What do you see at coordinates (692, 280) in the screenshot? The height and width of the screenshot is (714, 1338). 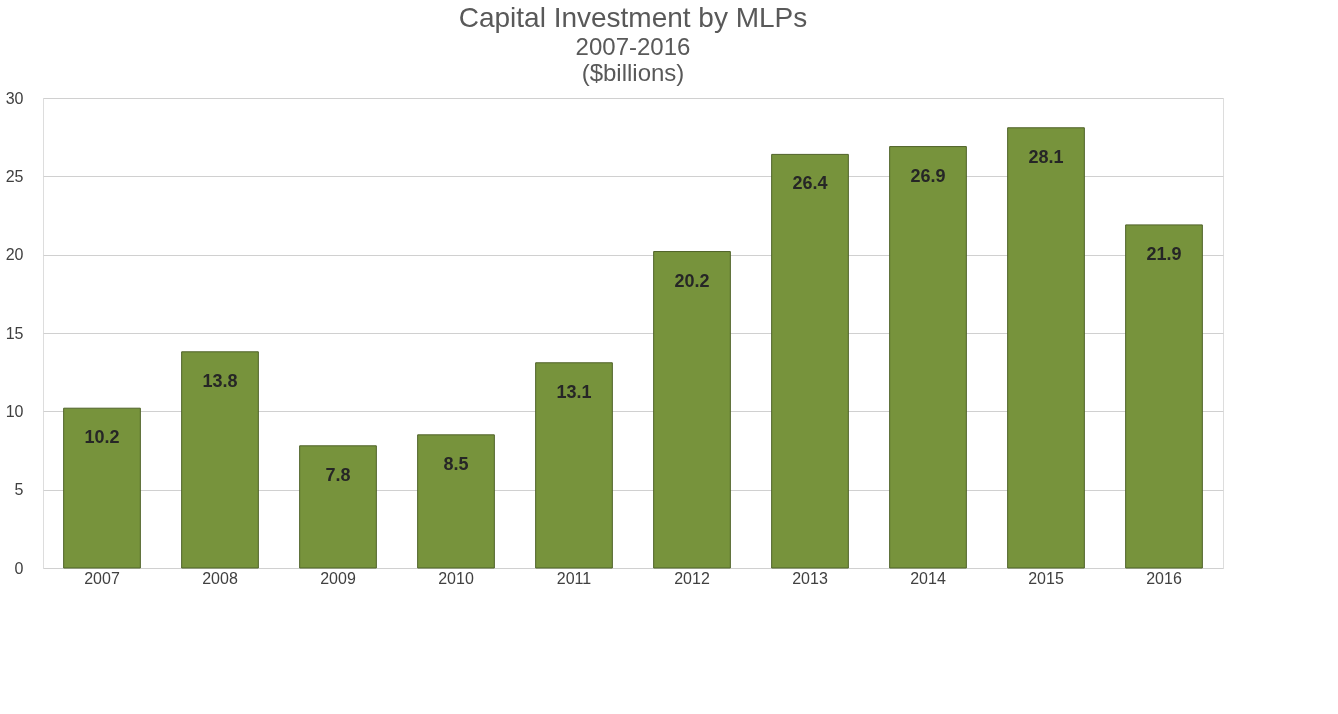 I see `data-label: 20.2` at bounding box center [692, 280].